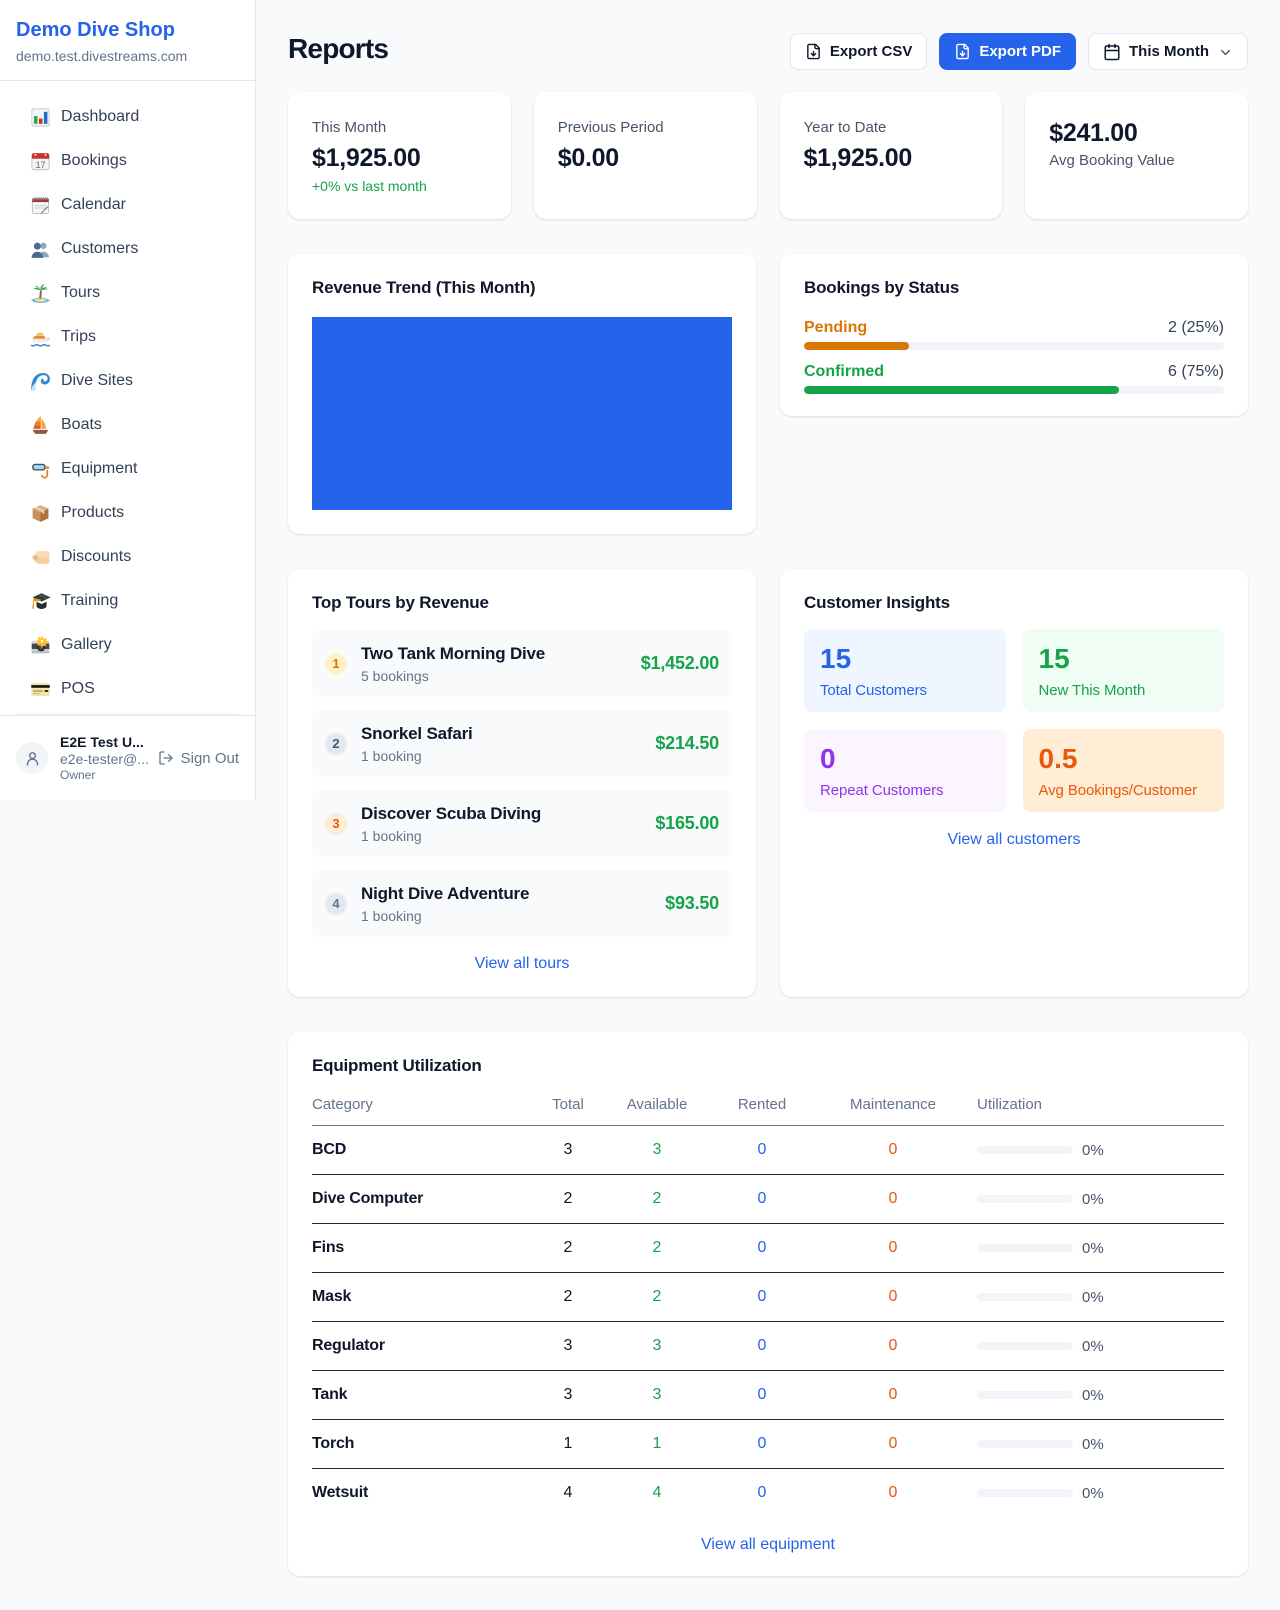  What do you see at coordinates (41, 165) in the screenshot?
I see `svg-text: 17` at bounding box center [41, 165].